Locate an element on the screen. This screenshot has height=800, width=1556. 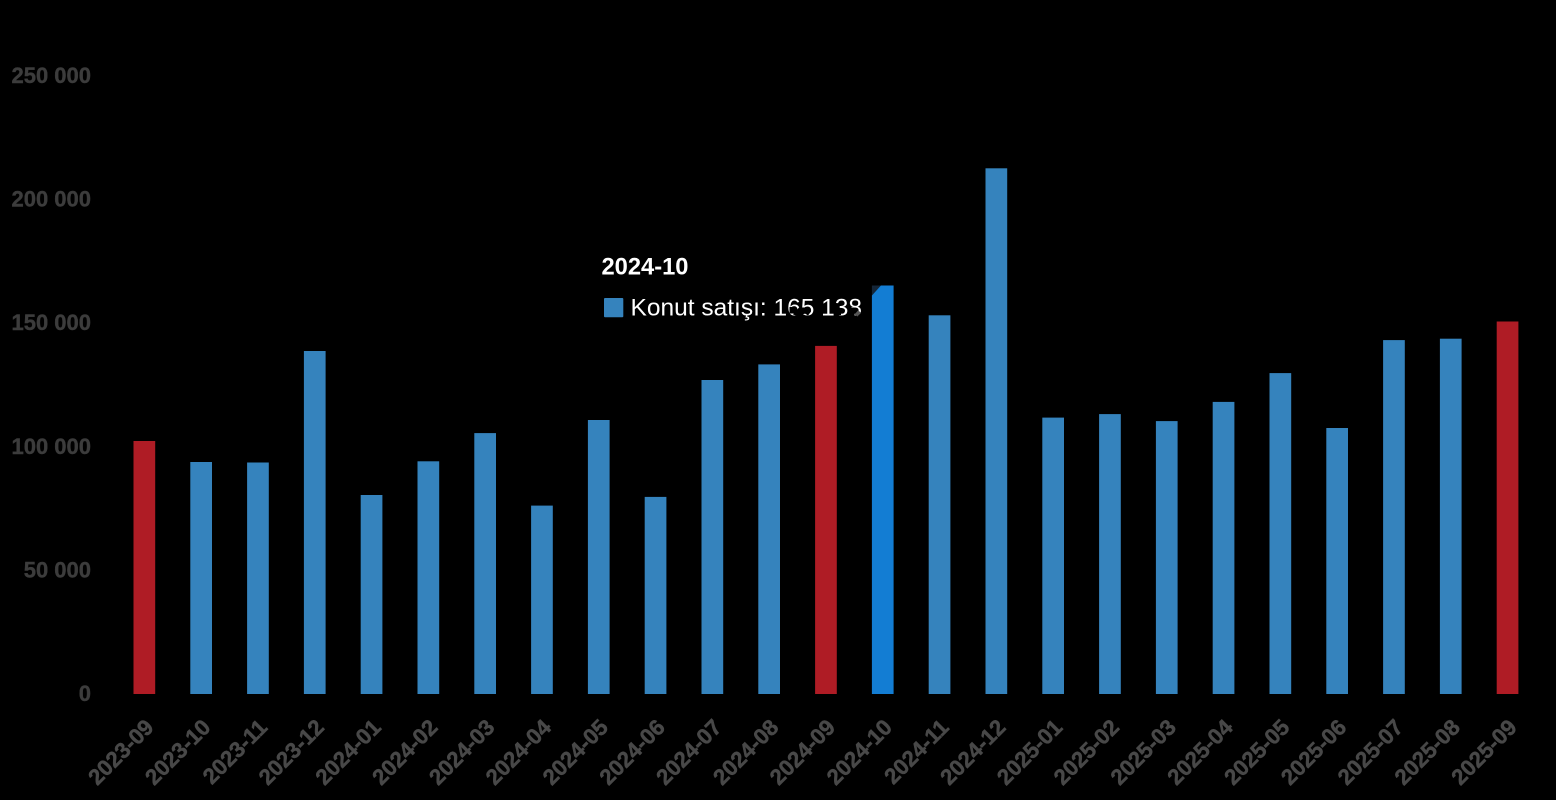
svg-text: 150 000 is located at coordinates (51, 322).